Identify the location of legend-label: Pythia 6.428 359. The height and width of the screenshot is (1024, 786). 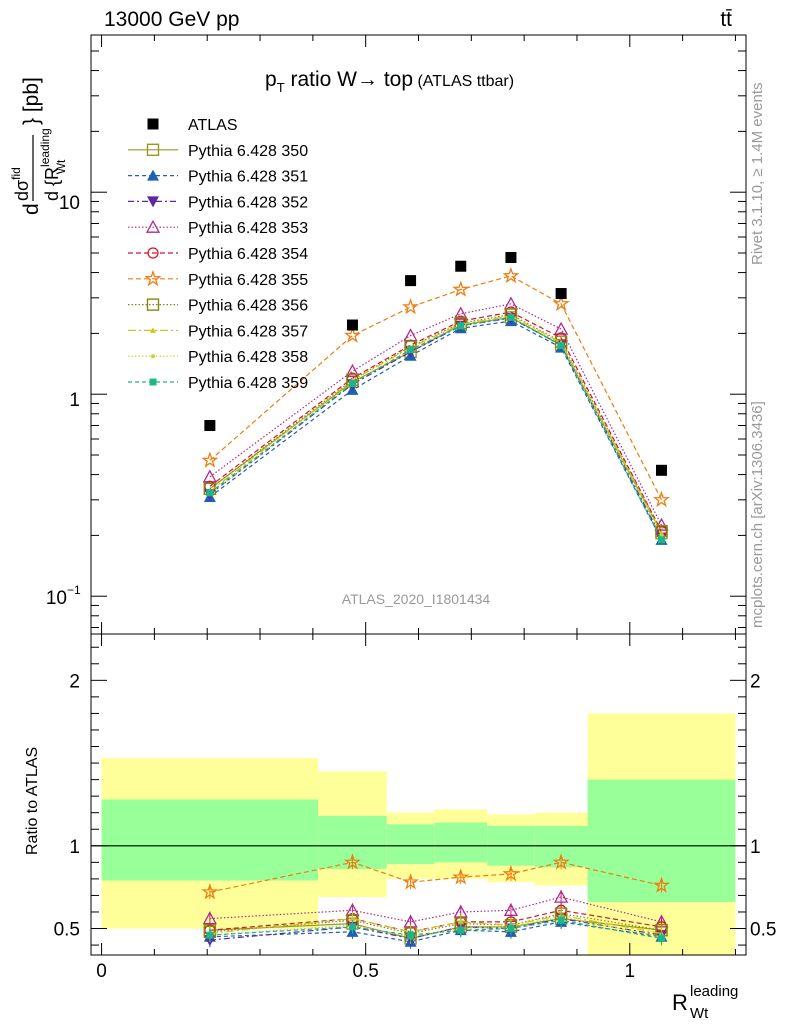
(248, 383).